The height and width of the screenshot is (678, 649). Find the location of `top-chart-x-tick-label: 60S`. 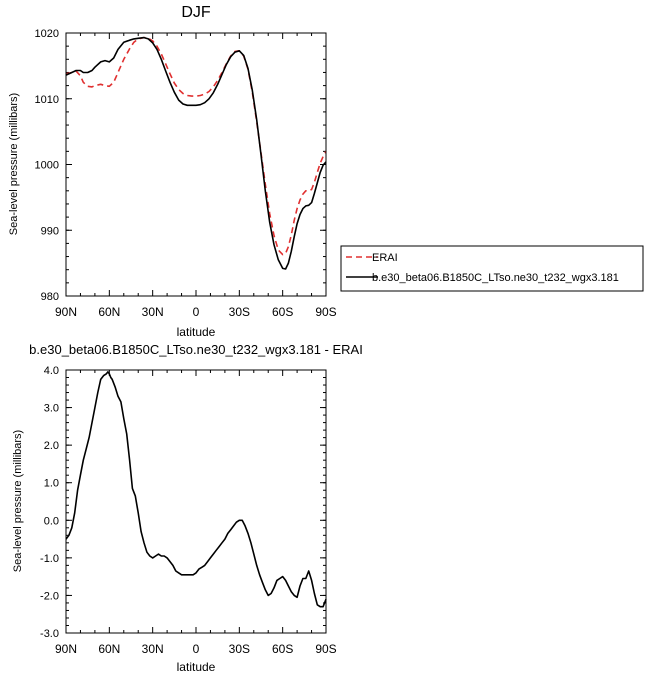

top-chart-x-tick-label: 60S is located at coordinates (282, 312).